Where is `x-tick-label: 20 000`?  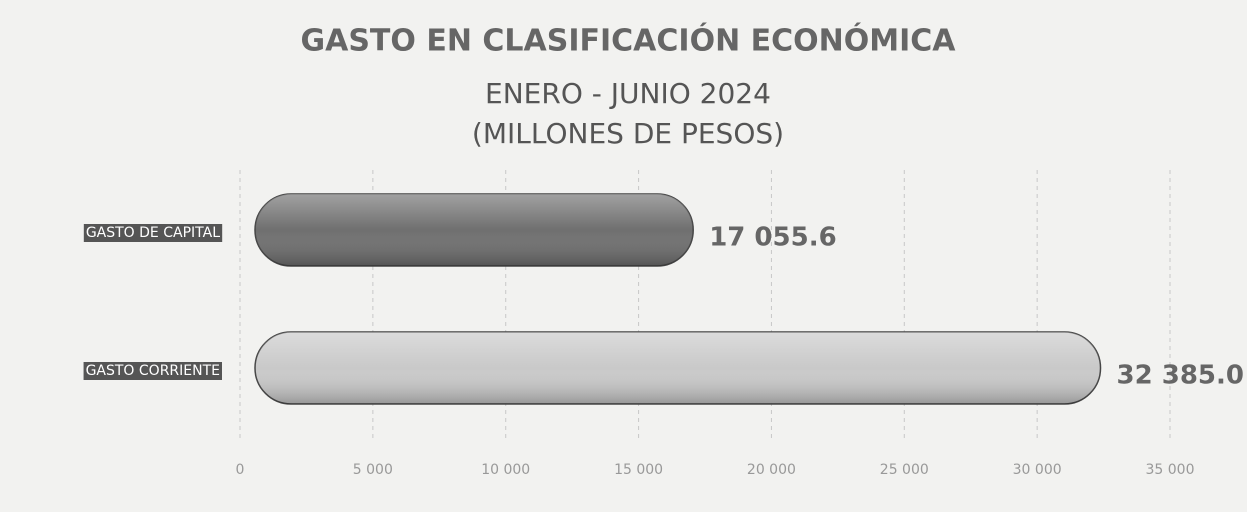 x-tick-label: 20 000 is located at coordinates (771, 470).